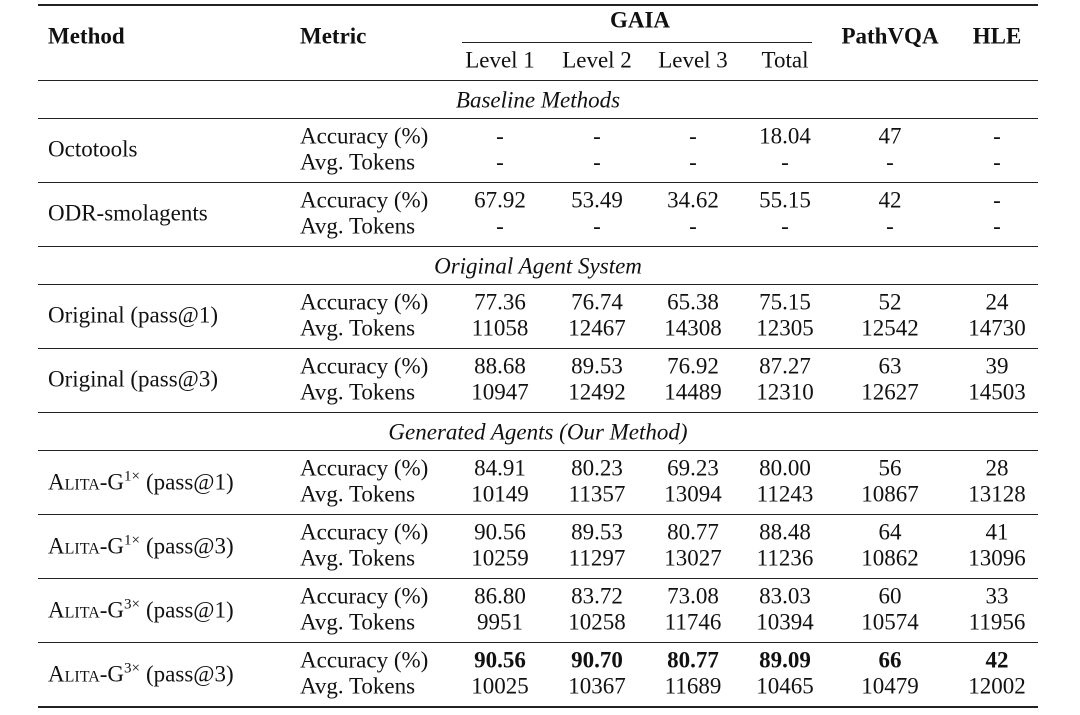  What do you see at coordinates (500, 366) in the screenshot?
I see `cell: 88.68` at bounding box center [500, 366].